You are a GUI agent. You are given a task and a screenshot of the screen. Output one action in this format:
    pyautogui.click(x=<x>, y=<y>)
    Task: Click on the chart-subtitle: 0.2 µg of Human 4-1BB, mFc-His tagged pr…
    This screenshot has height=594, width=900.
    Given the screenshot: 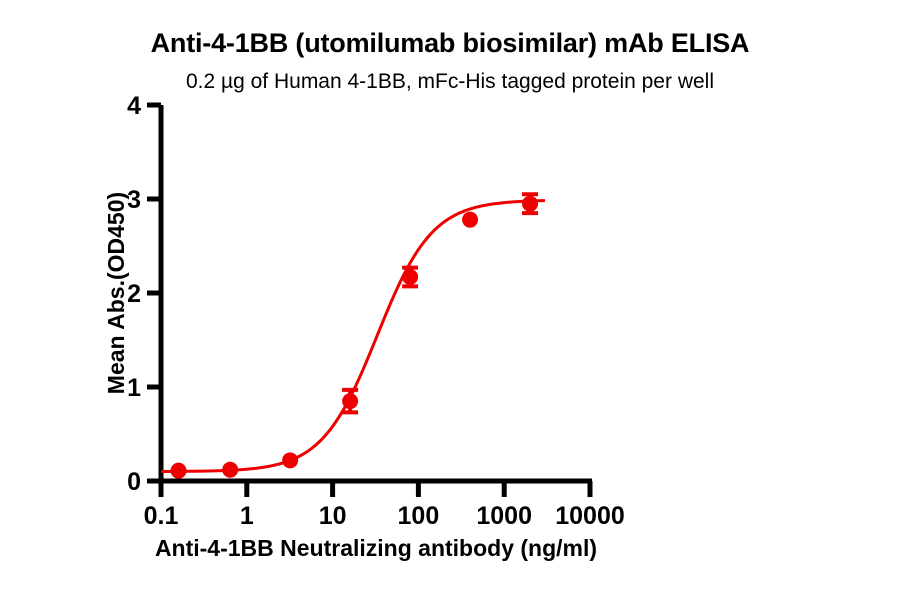 What is the action you would take?
    pyautogui.click(x=449, y=81)
    